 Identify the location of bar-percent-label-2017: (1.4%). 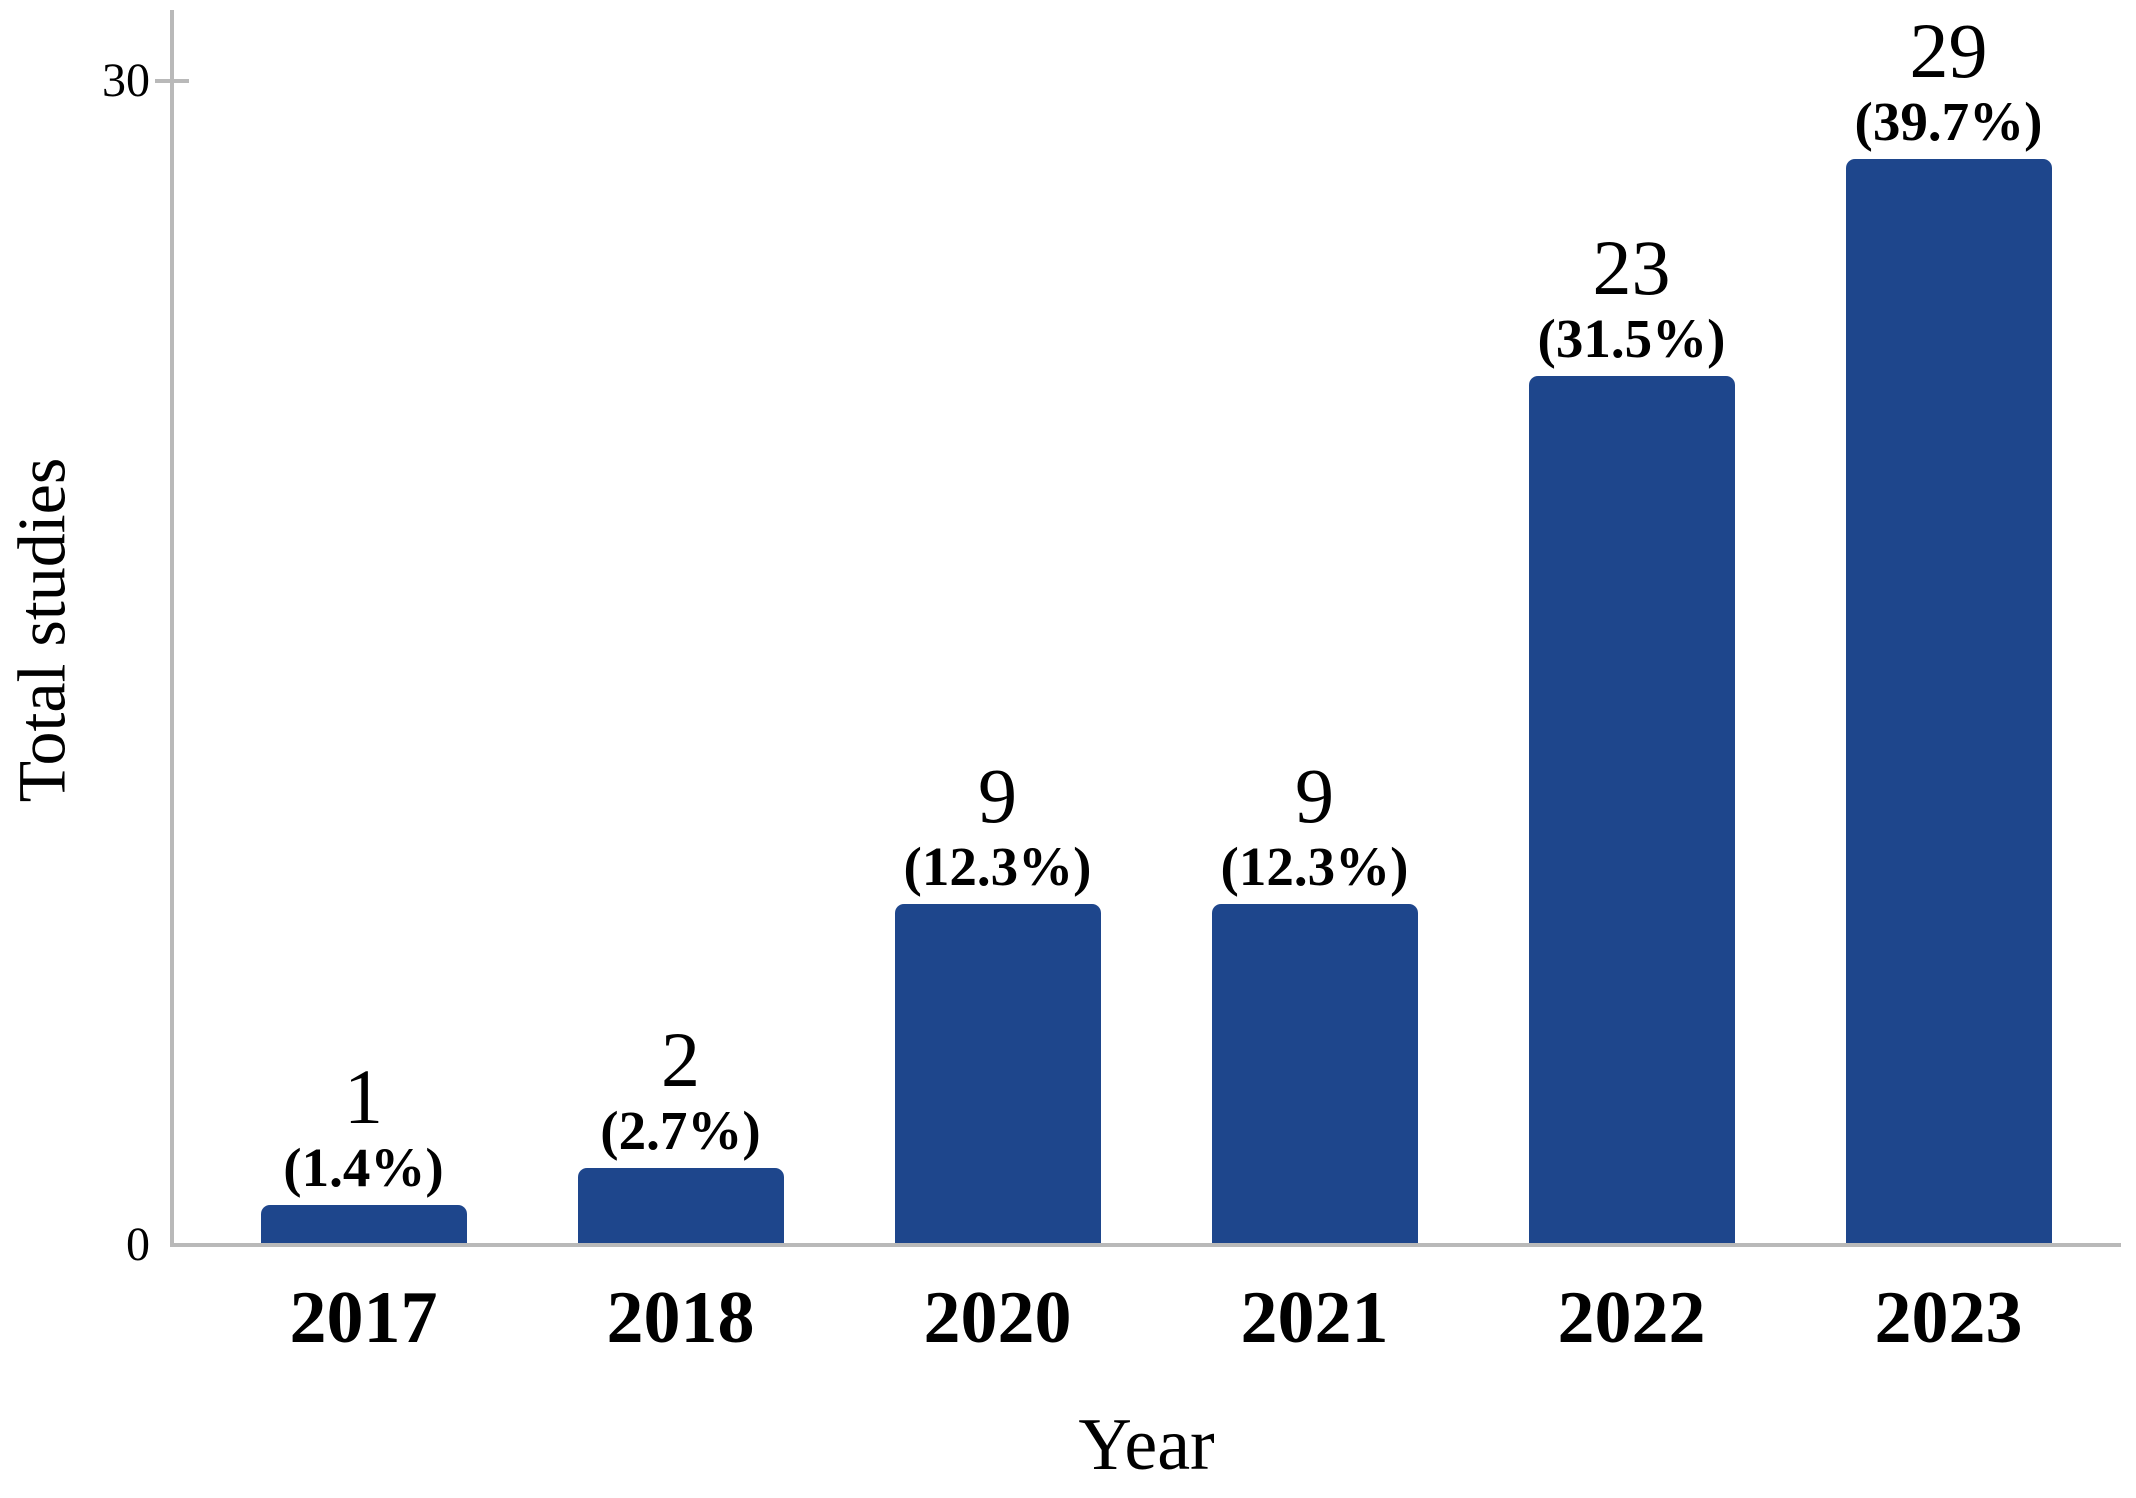
(363, 1167).